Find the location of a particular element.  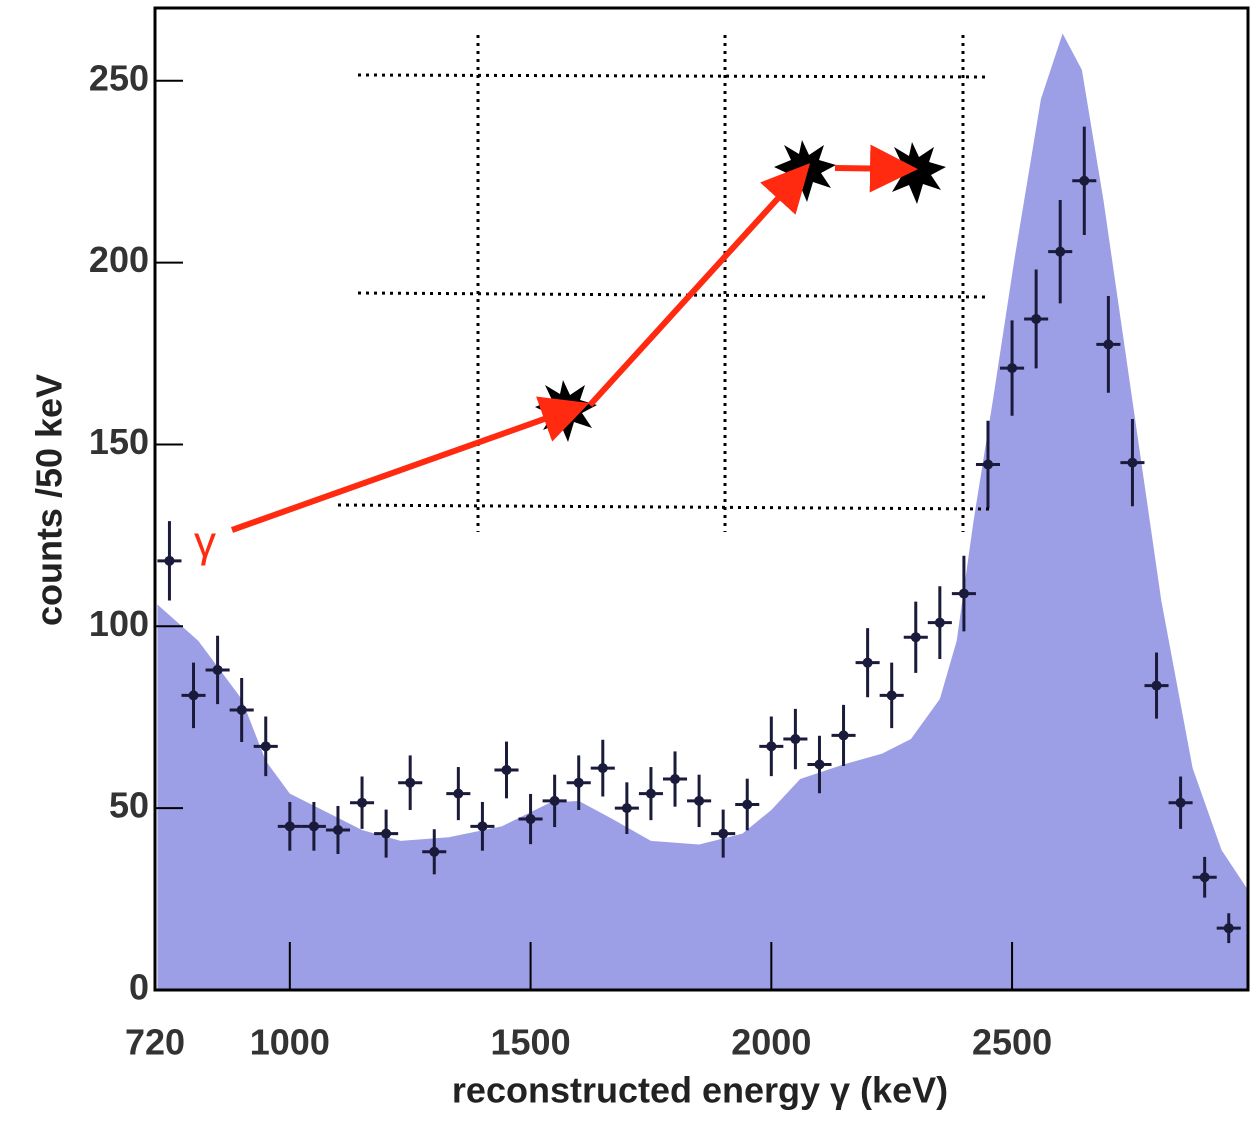

y-tick-label: 0 is located at coordinates (139, 987).